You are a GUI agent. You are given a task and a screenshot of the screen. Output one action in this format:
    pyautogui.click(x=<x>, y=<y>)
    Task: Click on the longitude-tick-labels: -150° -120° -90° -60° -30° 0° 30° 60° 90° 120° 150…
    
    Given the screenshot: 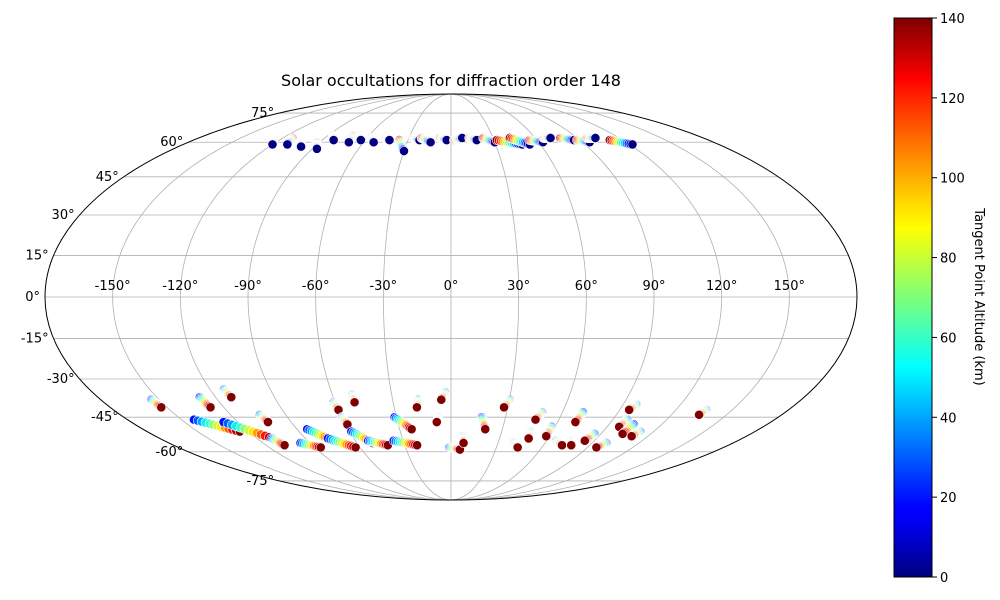 What is the action you would take?
    pyautogui.click(x=450, y=286)
    